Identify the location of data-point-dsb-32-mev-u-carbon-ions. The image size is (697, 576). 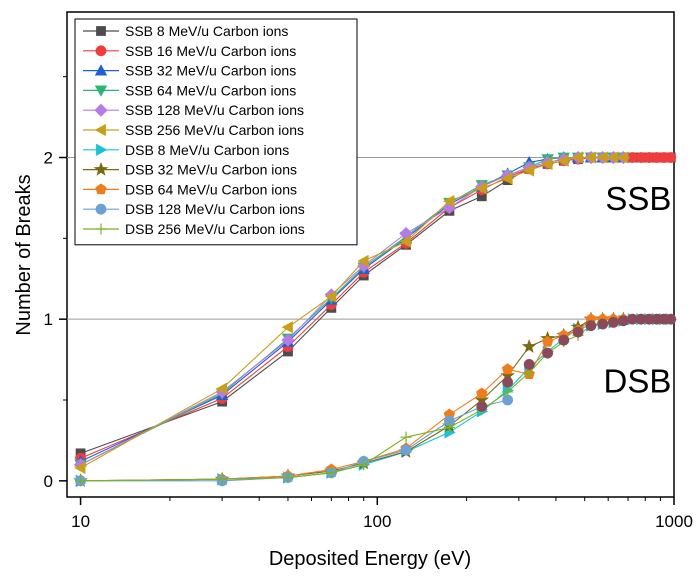
(529, 346).